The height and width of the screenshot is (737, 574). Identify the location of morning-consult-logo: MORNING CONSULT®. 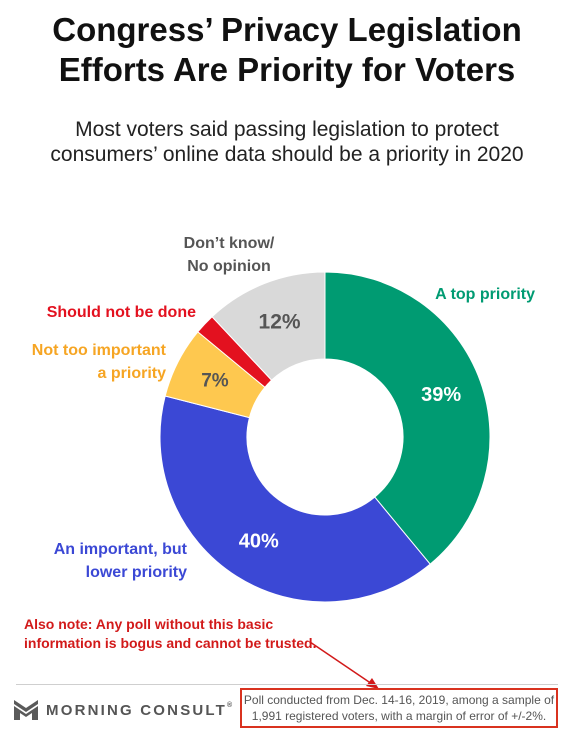
(123, 710).